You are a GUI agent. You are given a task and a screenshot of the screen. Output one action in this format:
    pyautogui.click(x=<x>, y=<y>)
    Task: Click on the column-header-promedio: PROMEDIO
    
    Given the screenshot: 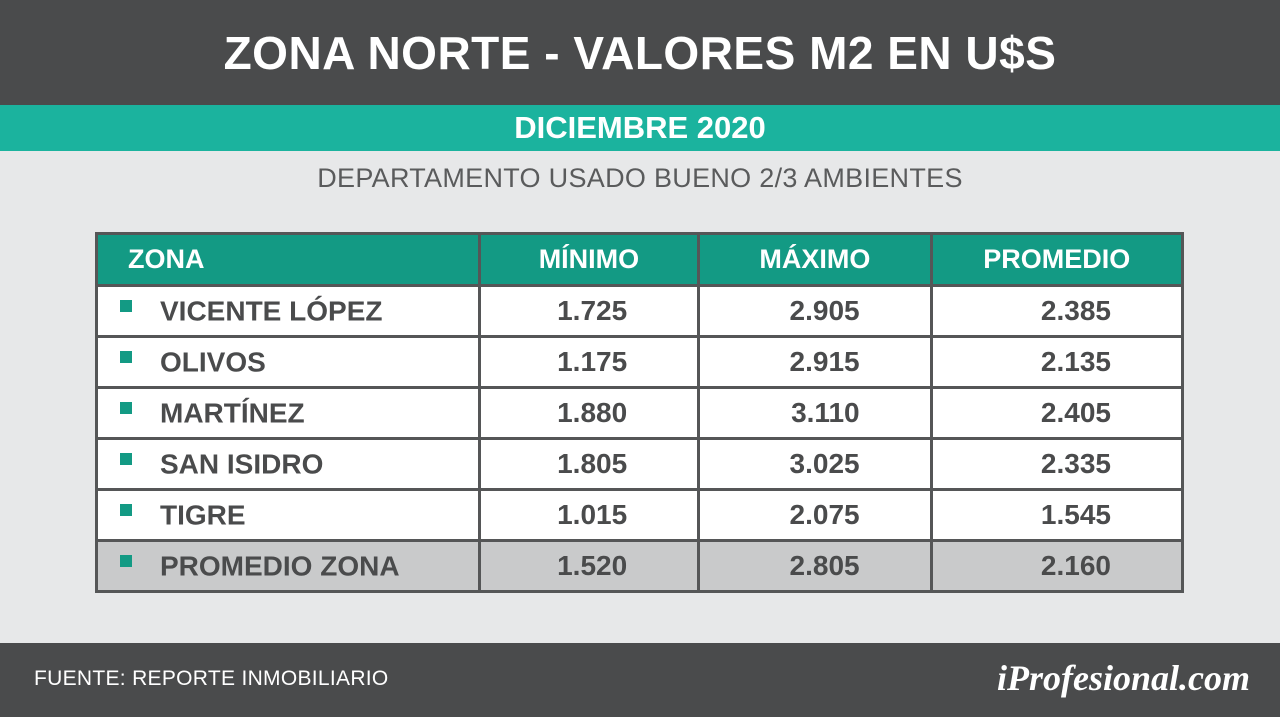 What is the action you would take?
    pyautogui.click(x=1057, y=259)
    